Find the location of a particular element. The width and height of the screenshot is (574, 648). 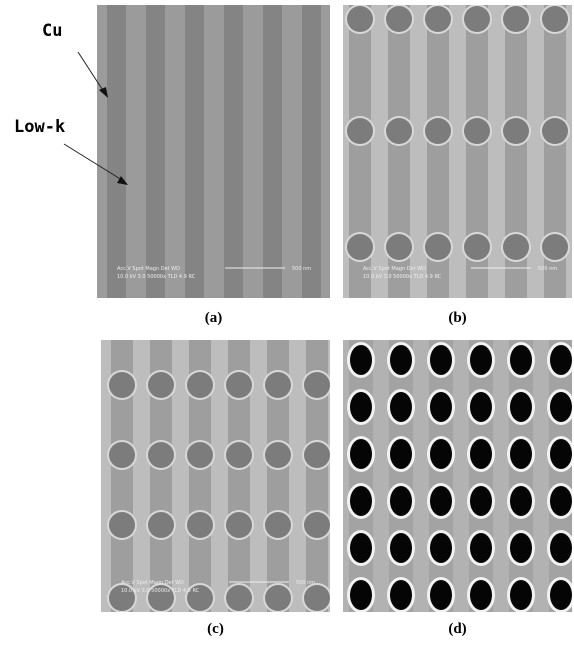

arrow-head is located at coordinates (122, 180).